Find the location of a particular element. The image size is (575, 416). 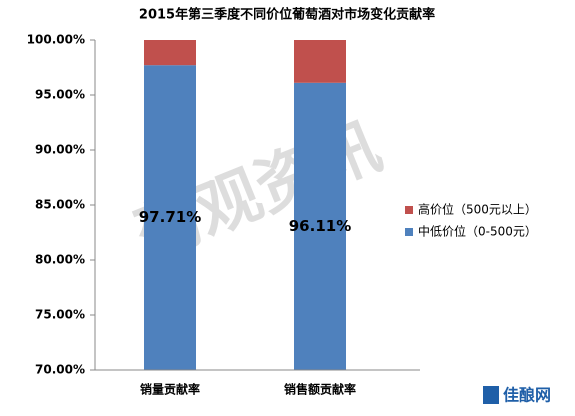

x-tick-label: 销量贡献率 is located at coordinates (170, 389).